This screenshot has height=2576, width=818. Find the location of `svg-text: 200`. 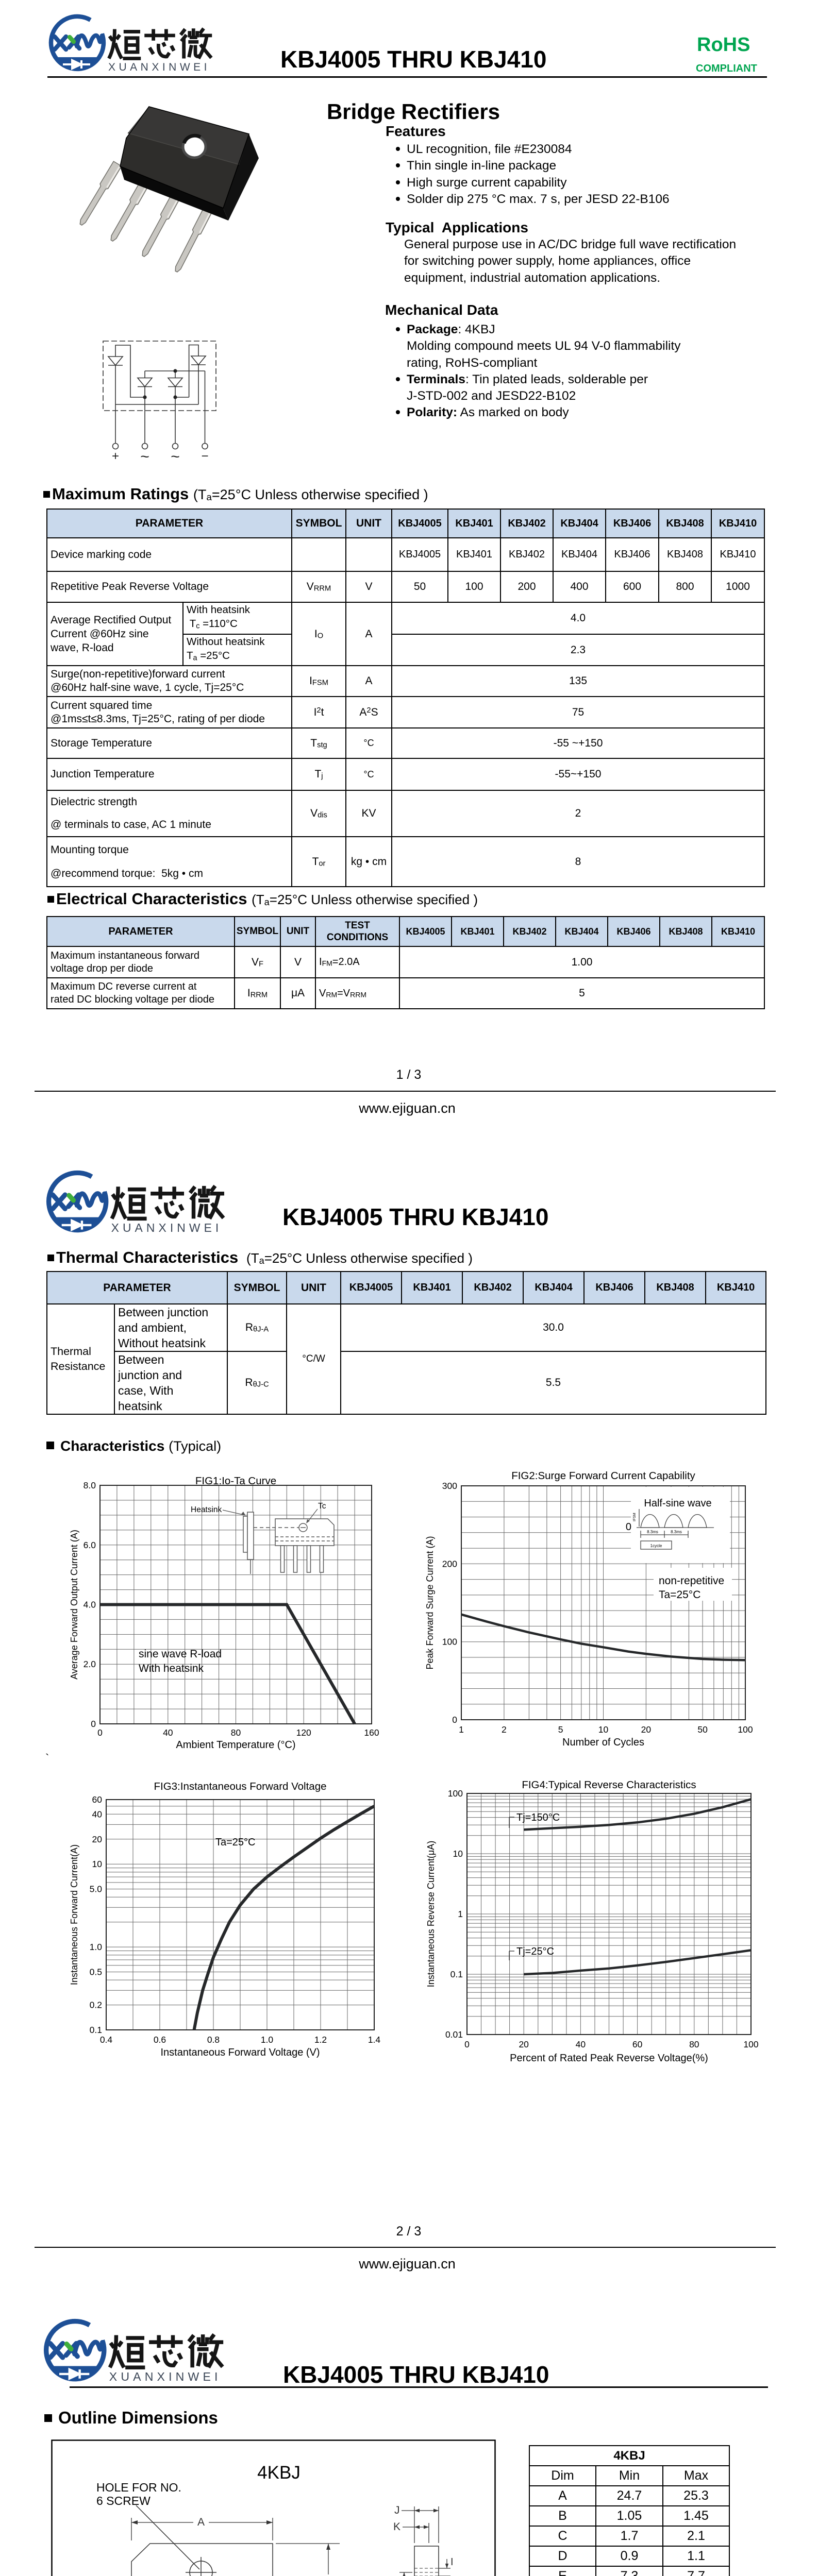

svg-text: 200 is located at coordinates (449, 1563).